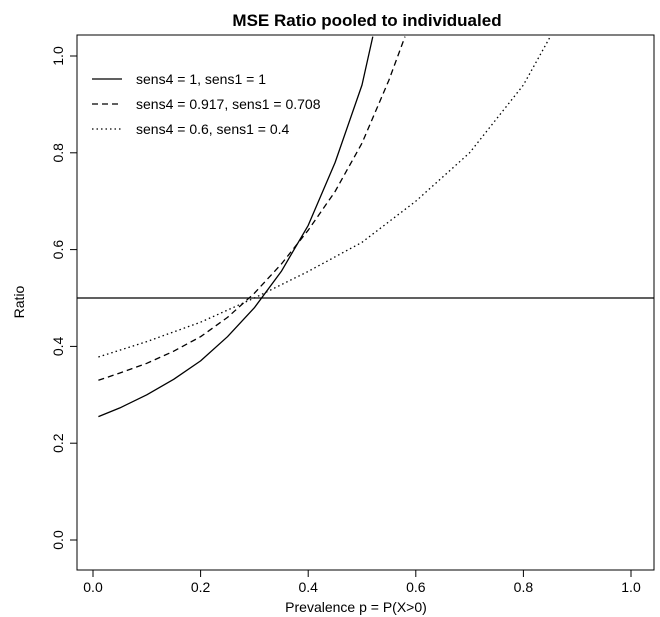 The width and height of the screenshot is (660, 617). What do you see at coordinates (356, 607) in the screenshot?
I see `x-axis-label: Prevalence p = P(X>0)` at bounding box center [356, 607].